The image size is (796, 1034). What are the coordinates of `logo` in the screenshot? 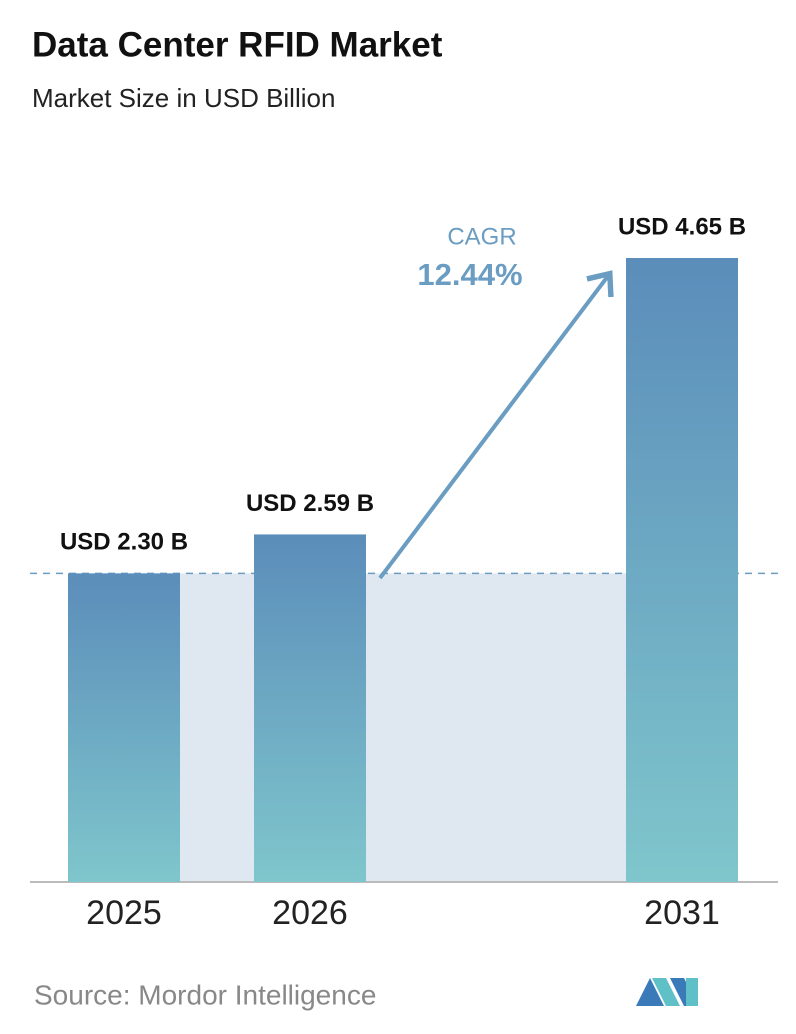 It's located at (667, 992).